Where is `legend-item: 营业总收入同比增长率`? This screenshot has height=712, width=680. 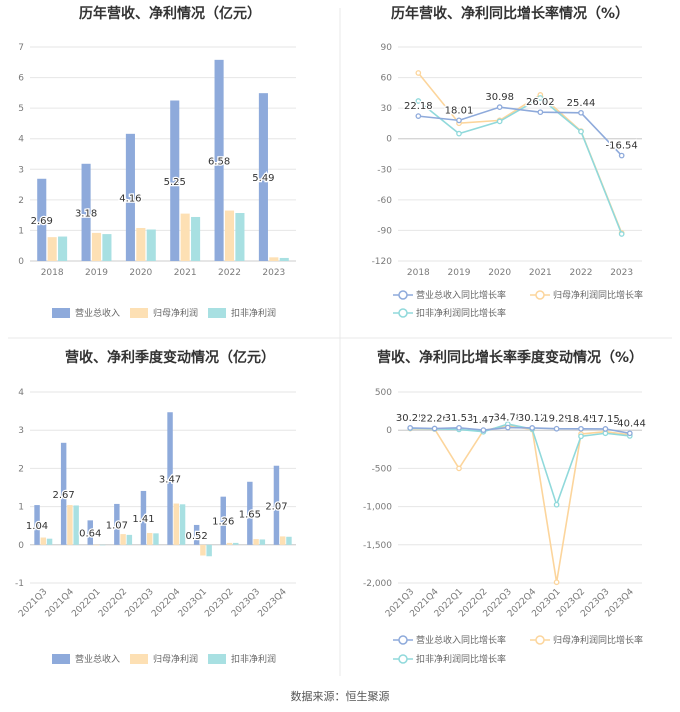 legend-item: 营业总收入同比增长率 is located at coordinates (449, 295).